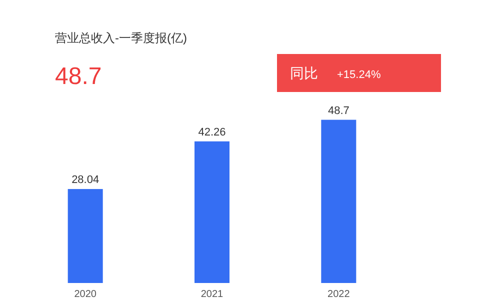  What do you see at coordinates (78, 76) in the screenshot?
I see `text: 48.7` at bounding box center [78, 76].